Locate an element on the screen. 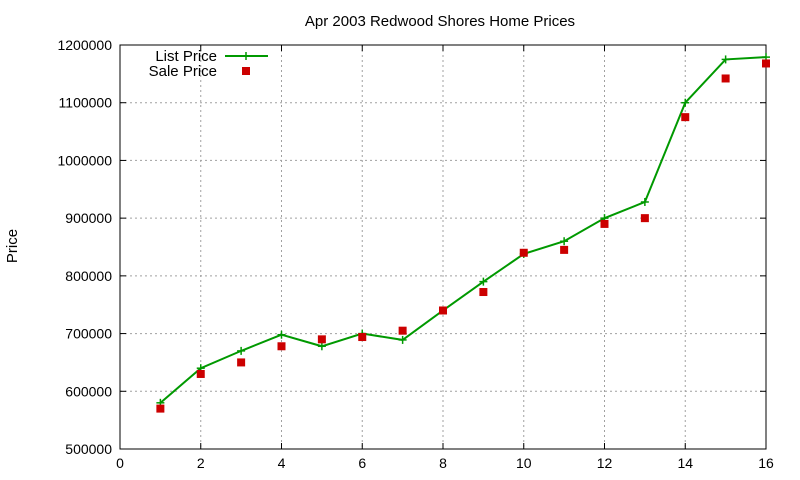 Image resolution: width=800 pixels, height=480 pixels. legend-swatch-sale-price is located at coordinates (246, 71).